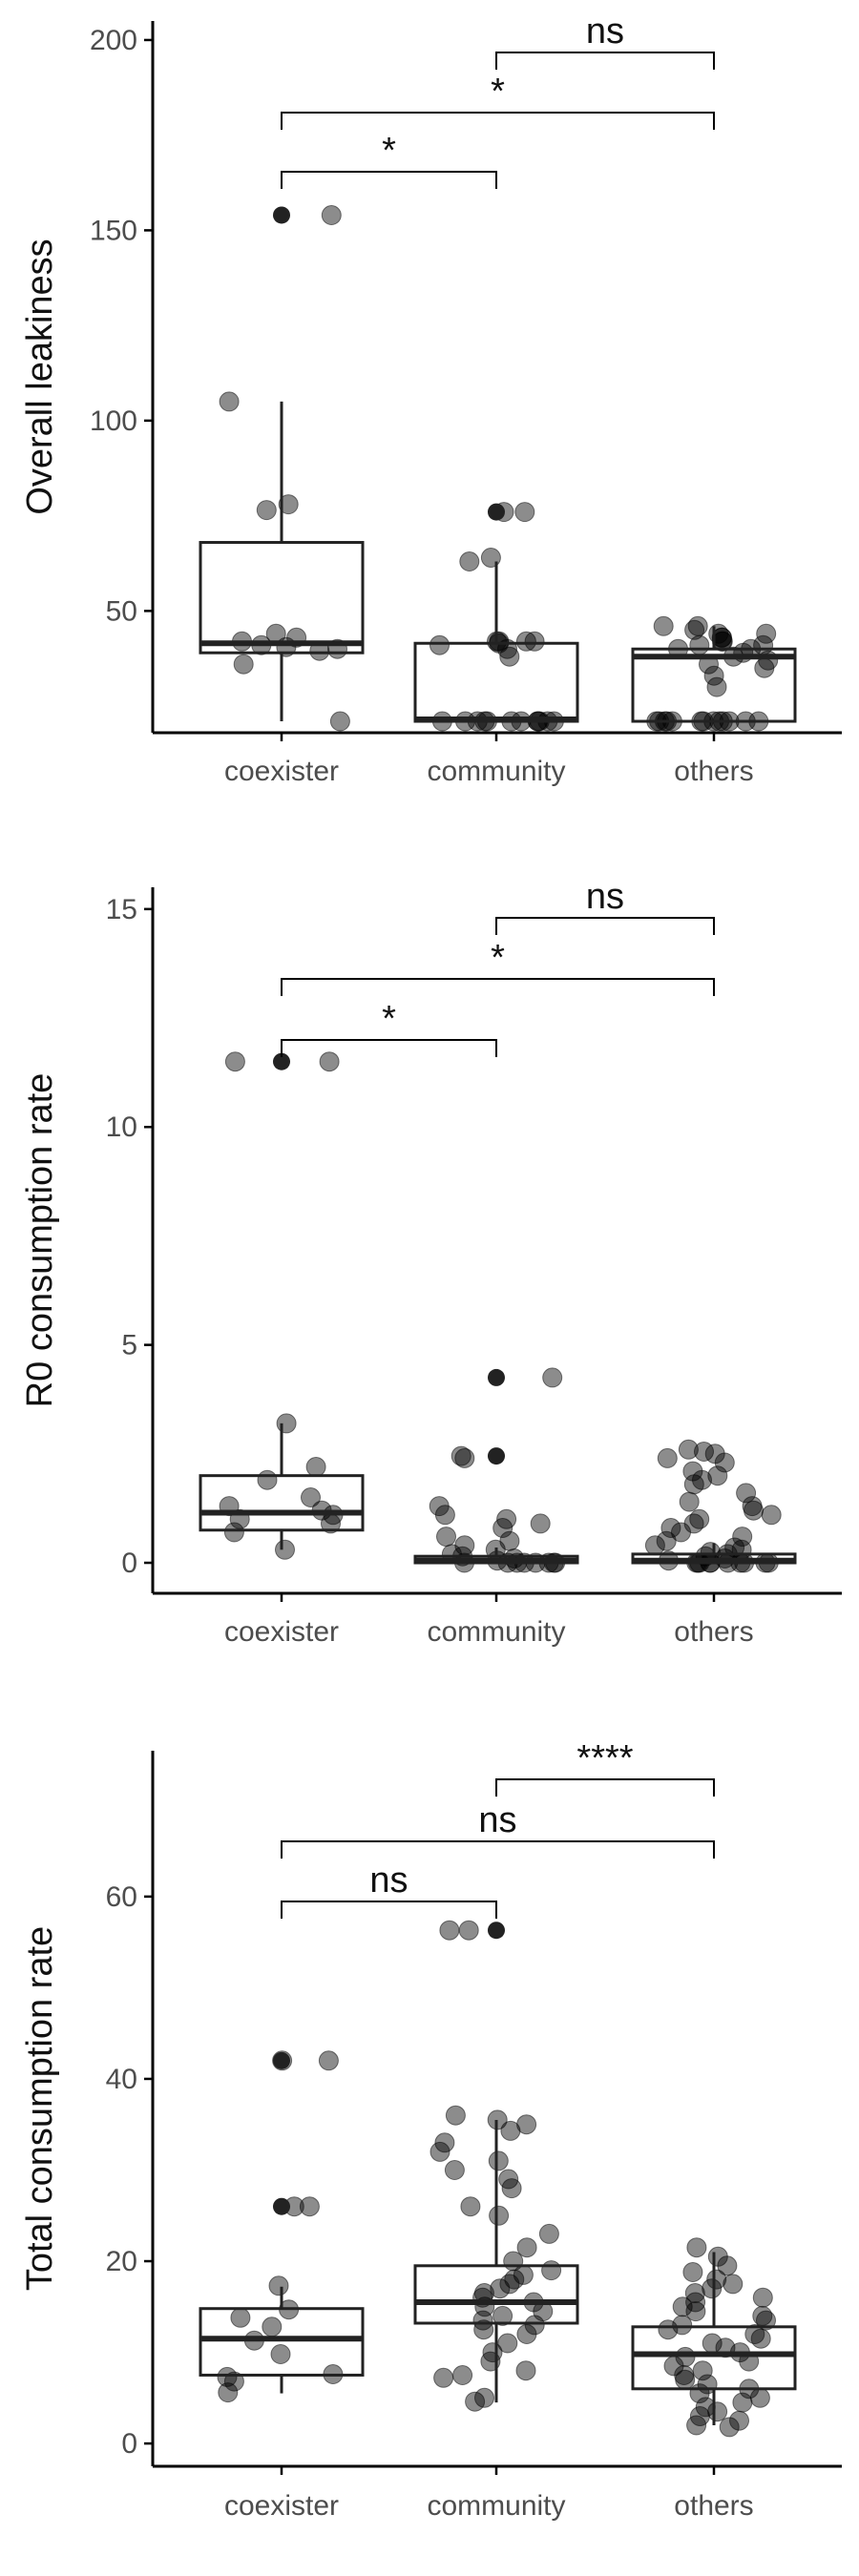 This screenshot has height=2576, width=859. What do you see at coordinates (713, 771) in the screenshot?
I see `x-tick-label-others: others` at bounding box center [713, 771].